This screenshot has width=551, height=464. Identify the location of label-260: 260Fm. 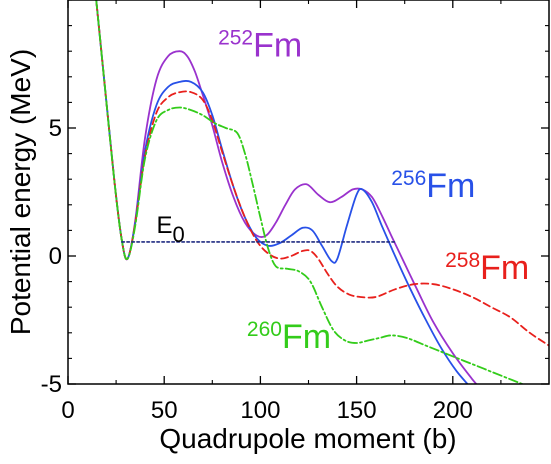
(289, 337).